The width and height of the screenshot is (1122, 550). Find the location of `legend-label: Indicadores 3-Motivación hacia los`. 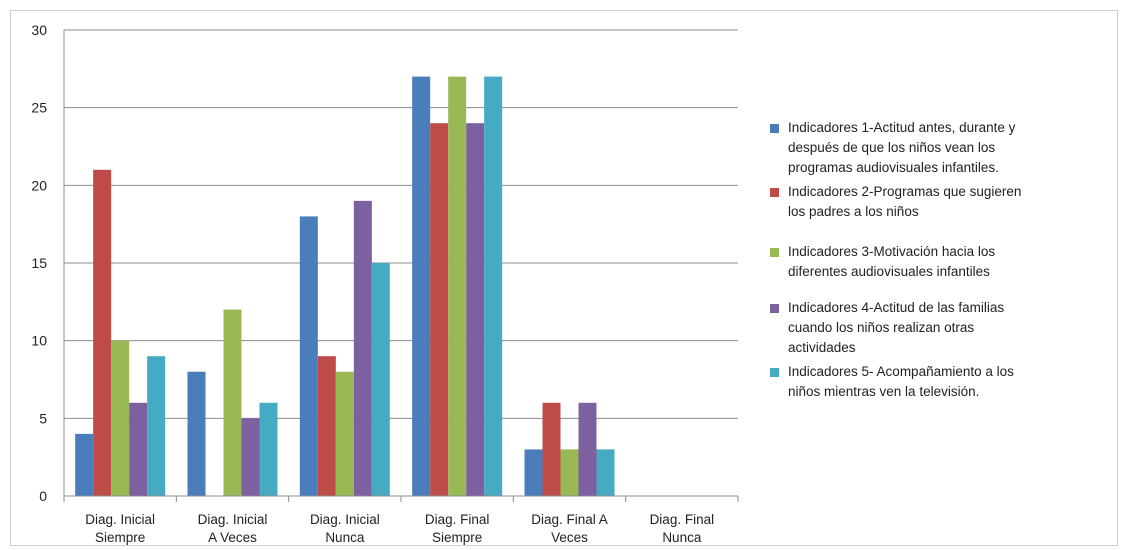

legend-label: Indicadores 3-Motivación hacia los is located at coordinates (892, 251).